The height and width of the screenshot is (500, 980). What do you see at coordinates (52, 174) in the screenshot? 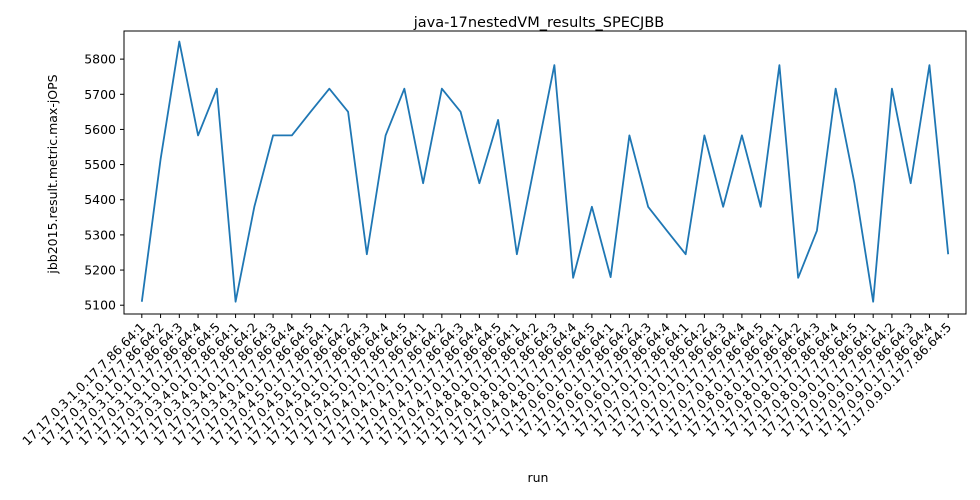
I see `y-axis-label: jbb2015.result.metric.max-jOPS` at bounding box center [52, 174].